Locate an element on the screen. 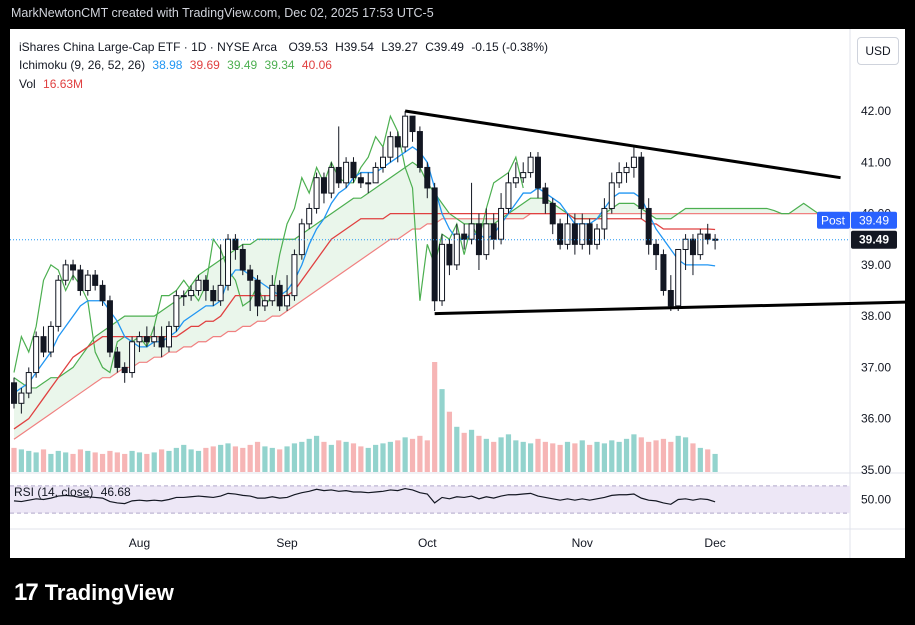 Image resolution: width=915 pixels, height=625 pixels. post-tag-label-bg is located at coordinates (833, 220).